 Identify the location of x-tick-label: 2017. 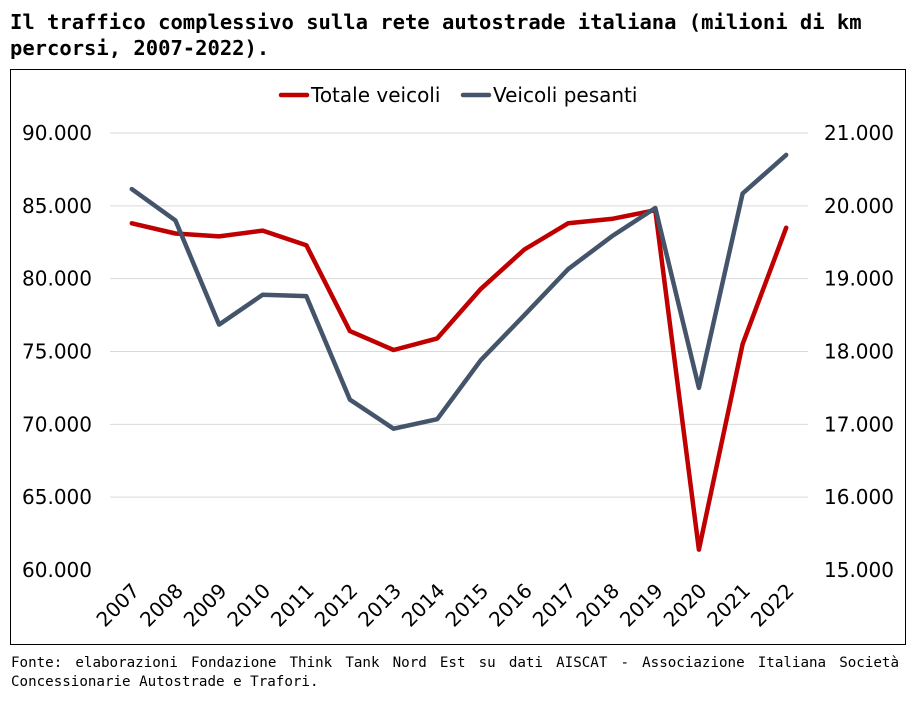
(554, 605).